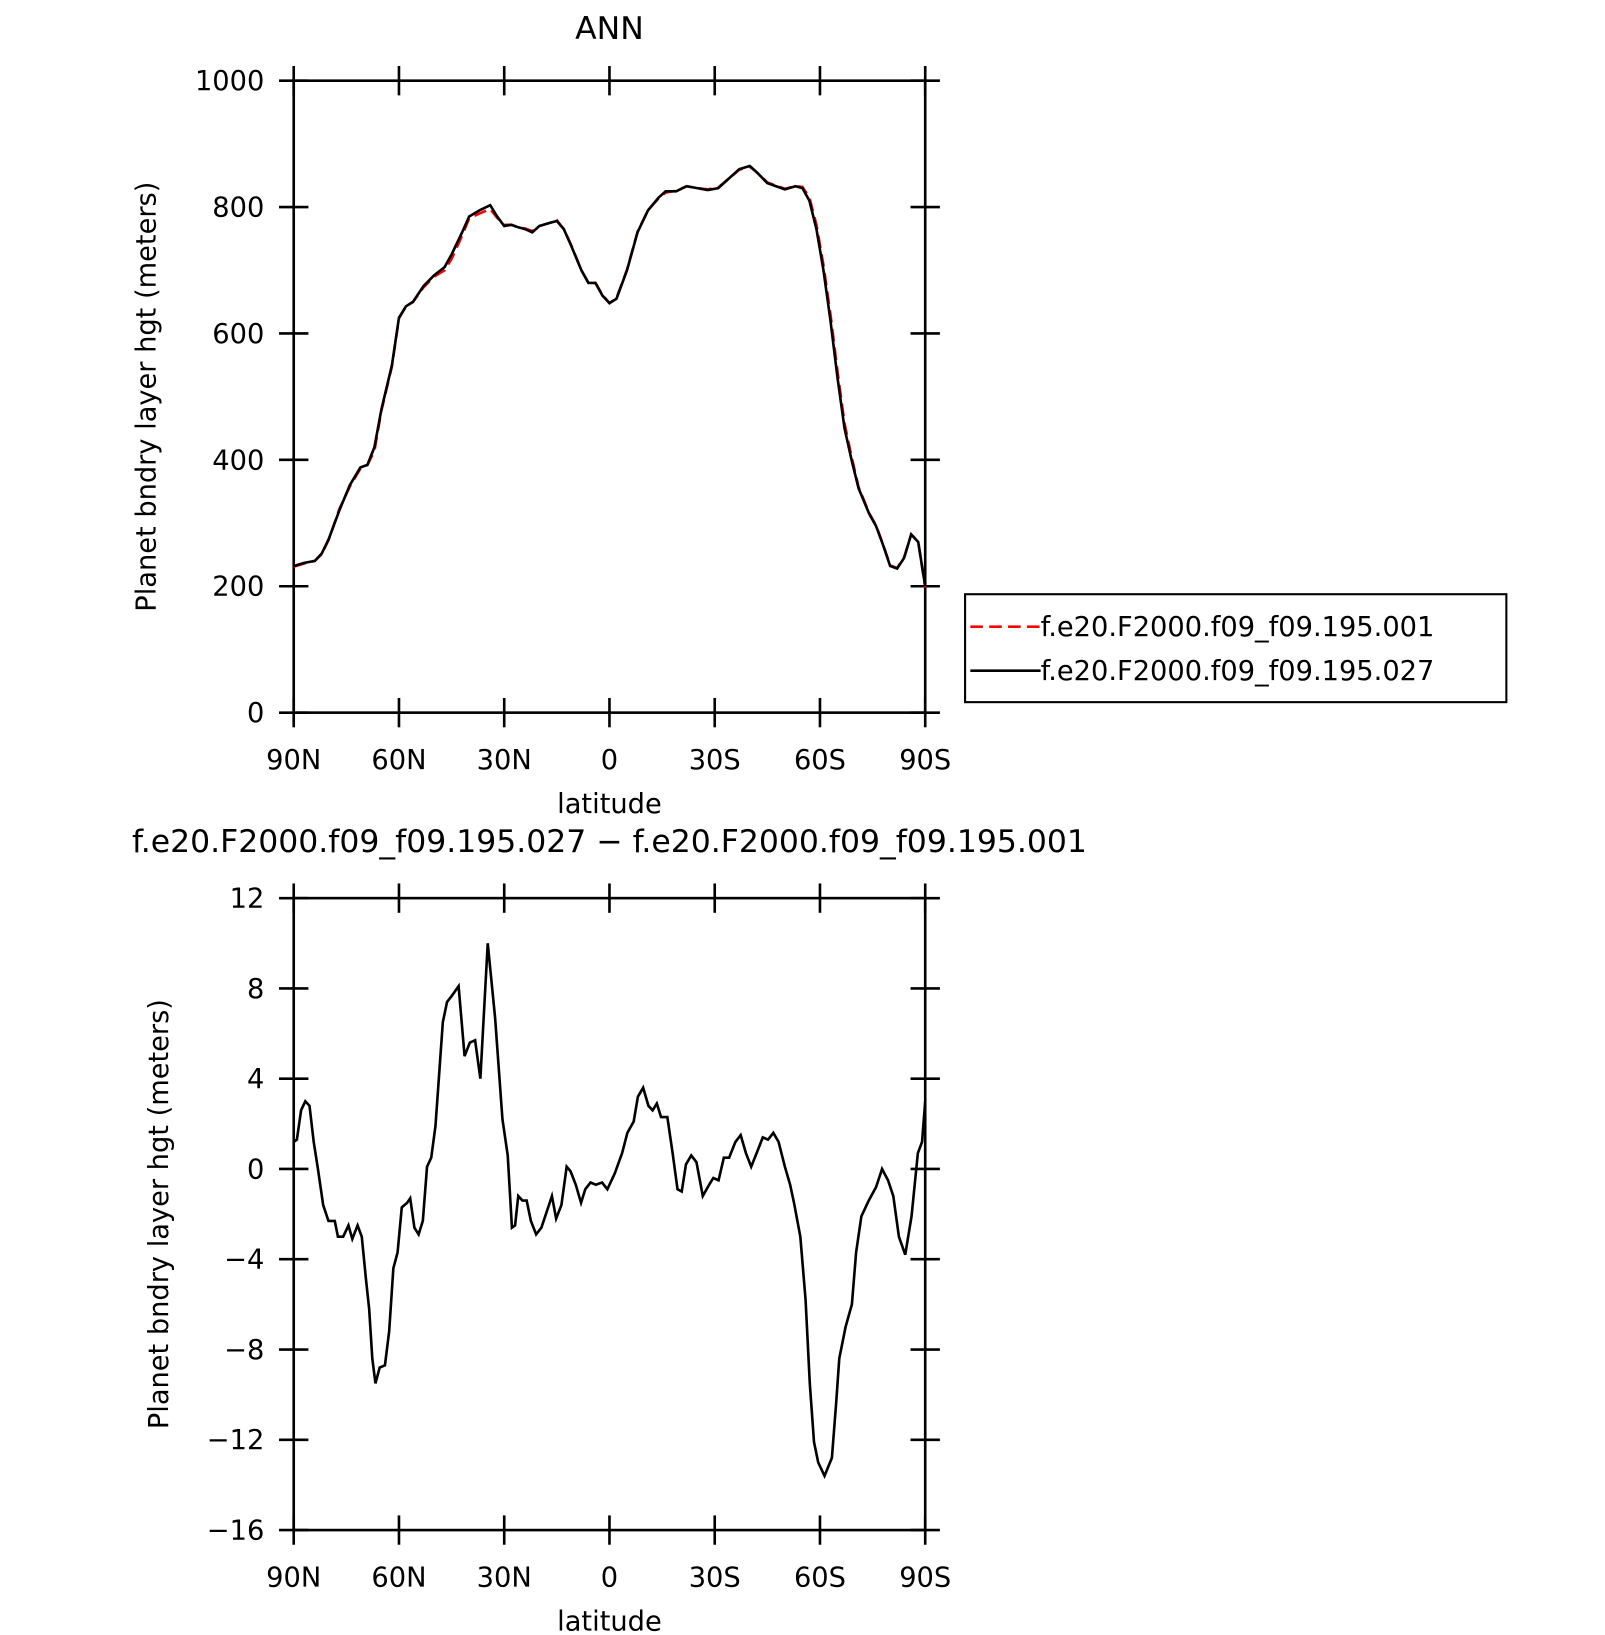 The height and width of the screenshot is (1635, 1605). What do you see at coordinates (609, 29) in the screenshot?
I see `chart-title: ANN` at bounding box center [609, 29].